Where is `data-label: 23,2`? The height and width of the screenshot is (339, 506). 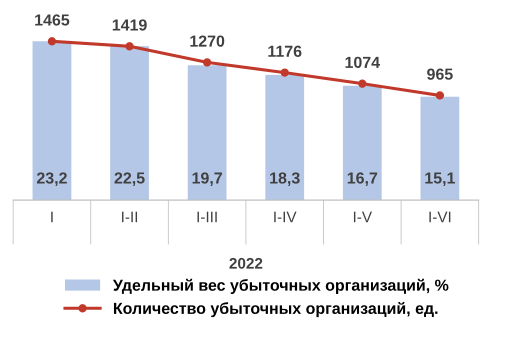 data-label: 23,2 is located at coordinates (51, 179).